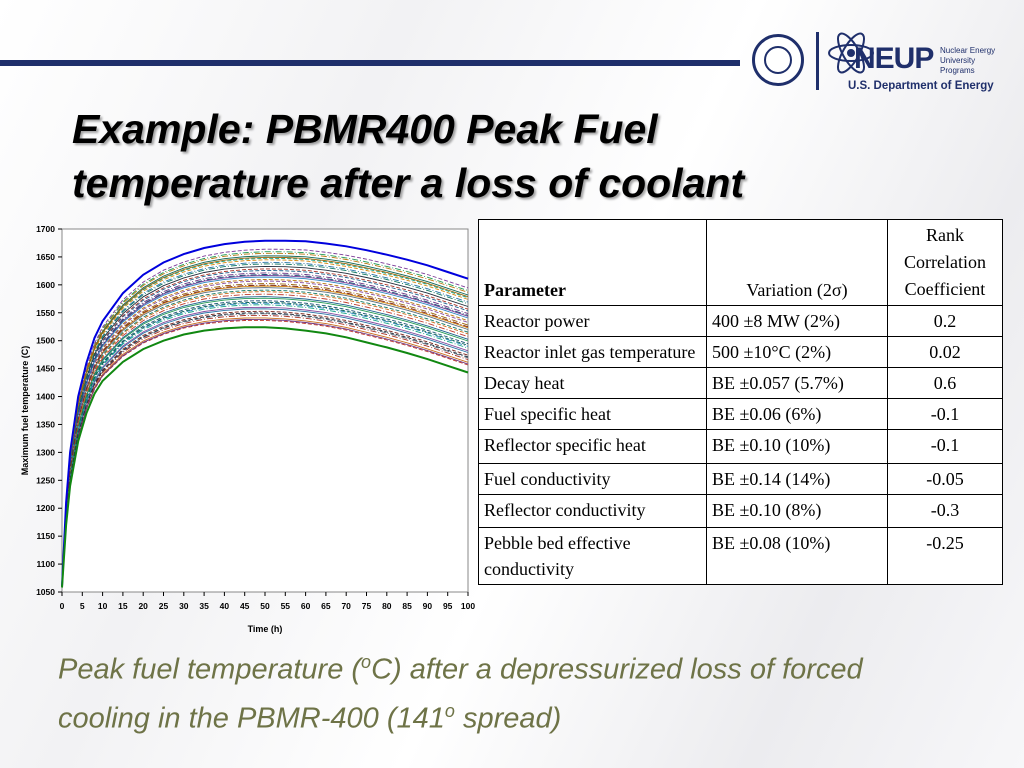 Image resolution: width=1024 pixels, height=768 pixels. What do you see at coordinates (46, 564) in the screenshot?
I see `y-tick-label: 1100` at bounding box center [46, 564].